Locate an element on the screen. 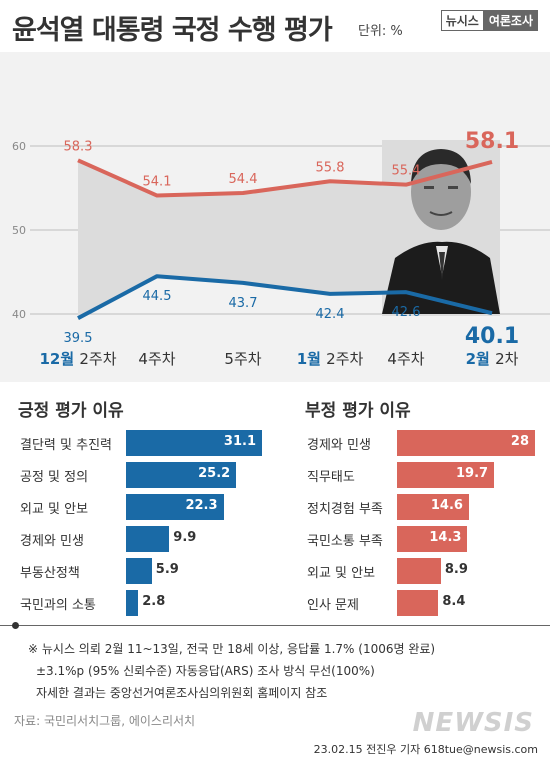 Image resolution: width=550 pixels, height=761 pixels. x-tick-label: 12월 2주차 is located at coordinates (77, 359).